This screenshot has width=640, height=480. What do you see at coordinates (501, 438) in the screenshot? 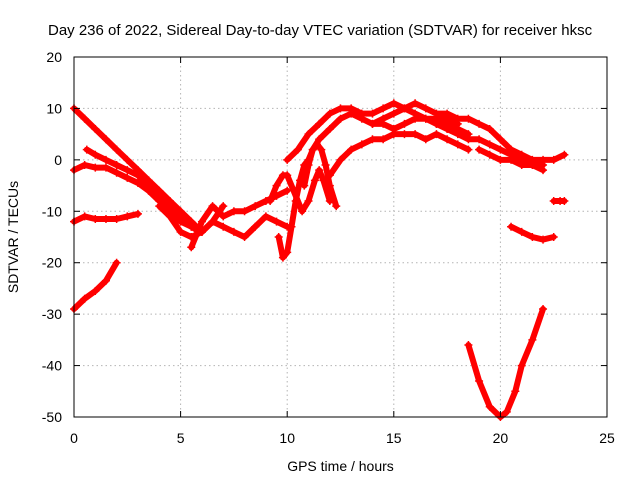
I see `x-tick-label: 20` at bounding box center [501, 438].